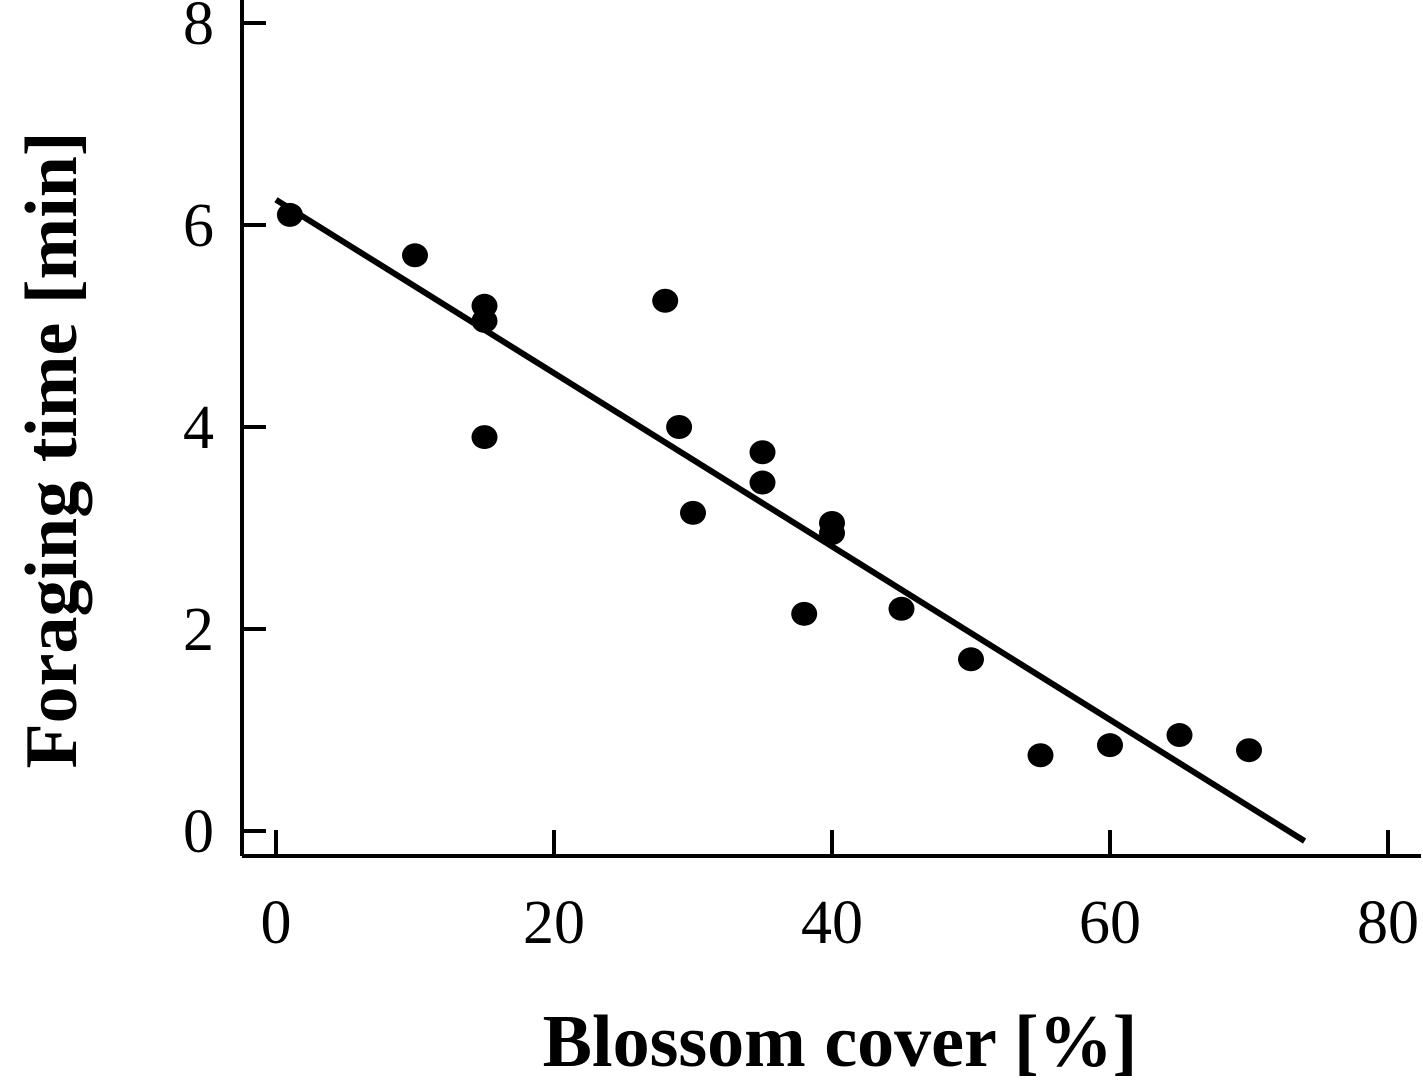 Image resolution: width=1423 pixels, height=1083 pixels. What do you see at coordinates (52, 449) in the screenshot?
I see `y-axis-title: Foraging time [min]` at bounding box center [52, 449].